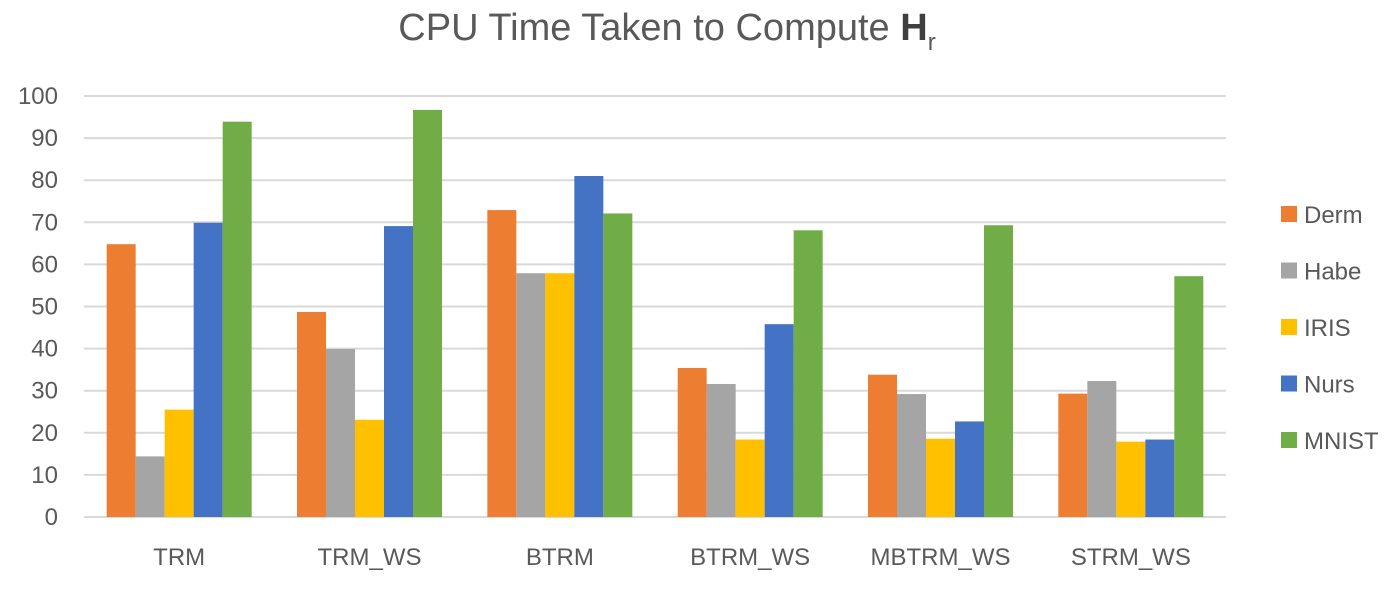  Describe the element at coordinates (1131, 557) in the screenshot. I see `x-tick-label: STRM_WS` at that location.